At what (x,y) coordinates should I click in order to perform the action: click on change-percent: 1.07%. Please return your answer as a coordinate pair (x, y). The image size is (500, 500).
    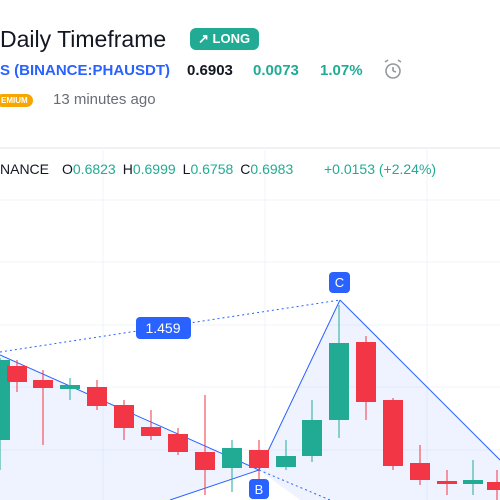
    Looking at the image, I should click on (341, 70).